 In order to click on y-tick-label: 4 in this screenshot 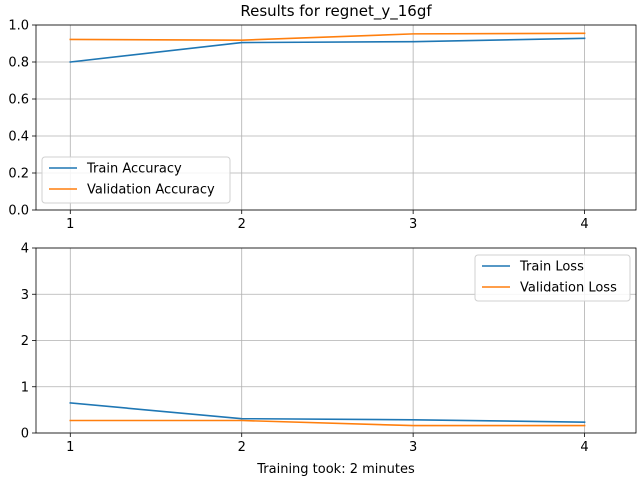, I will do `click(25, 249)`.